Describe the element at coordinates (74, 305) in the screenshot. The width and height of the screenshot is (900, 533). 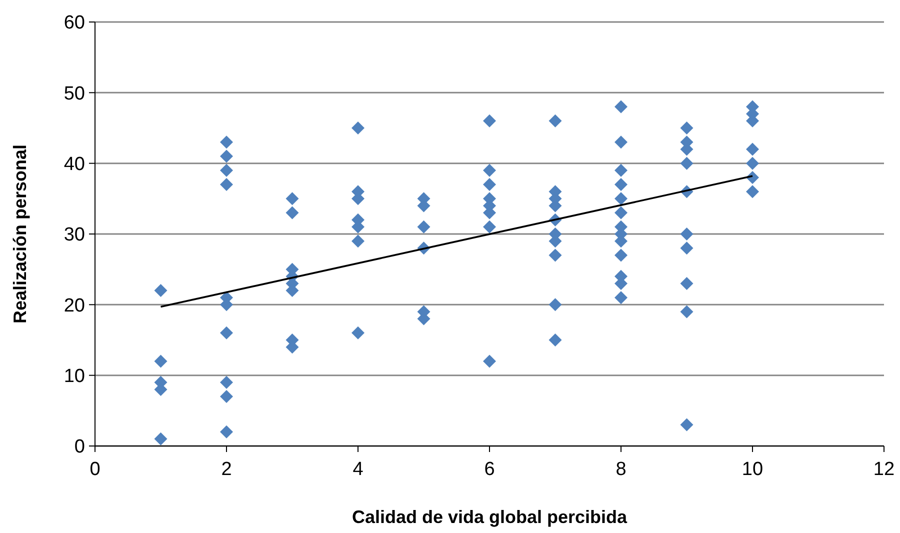
I see `y-tick-label: 20` at that location.